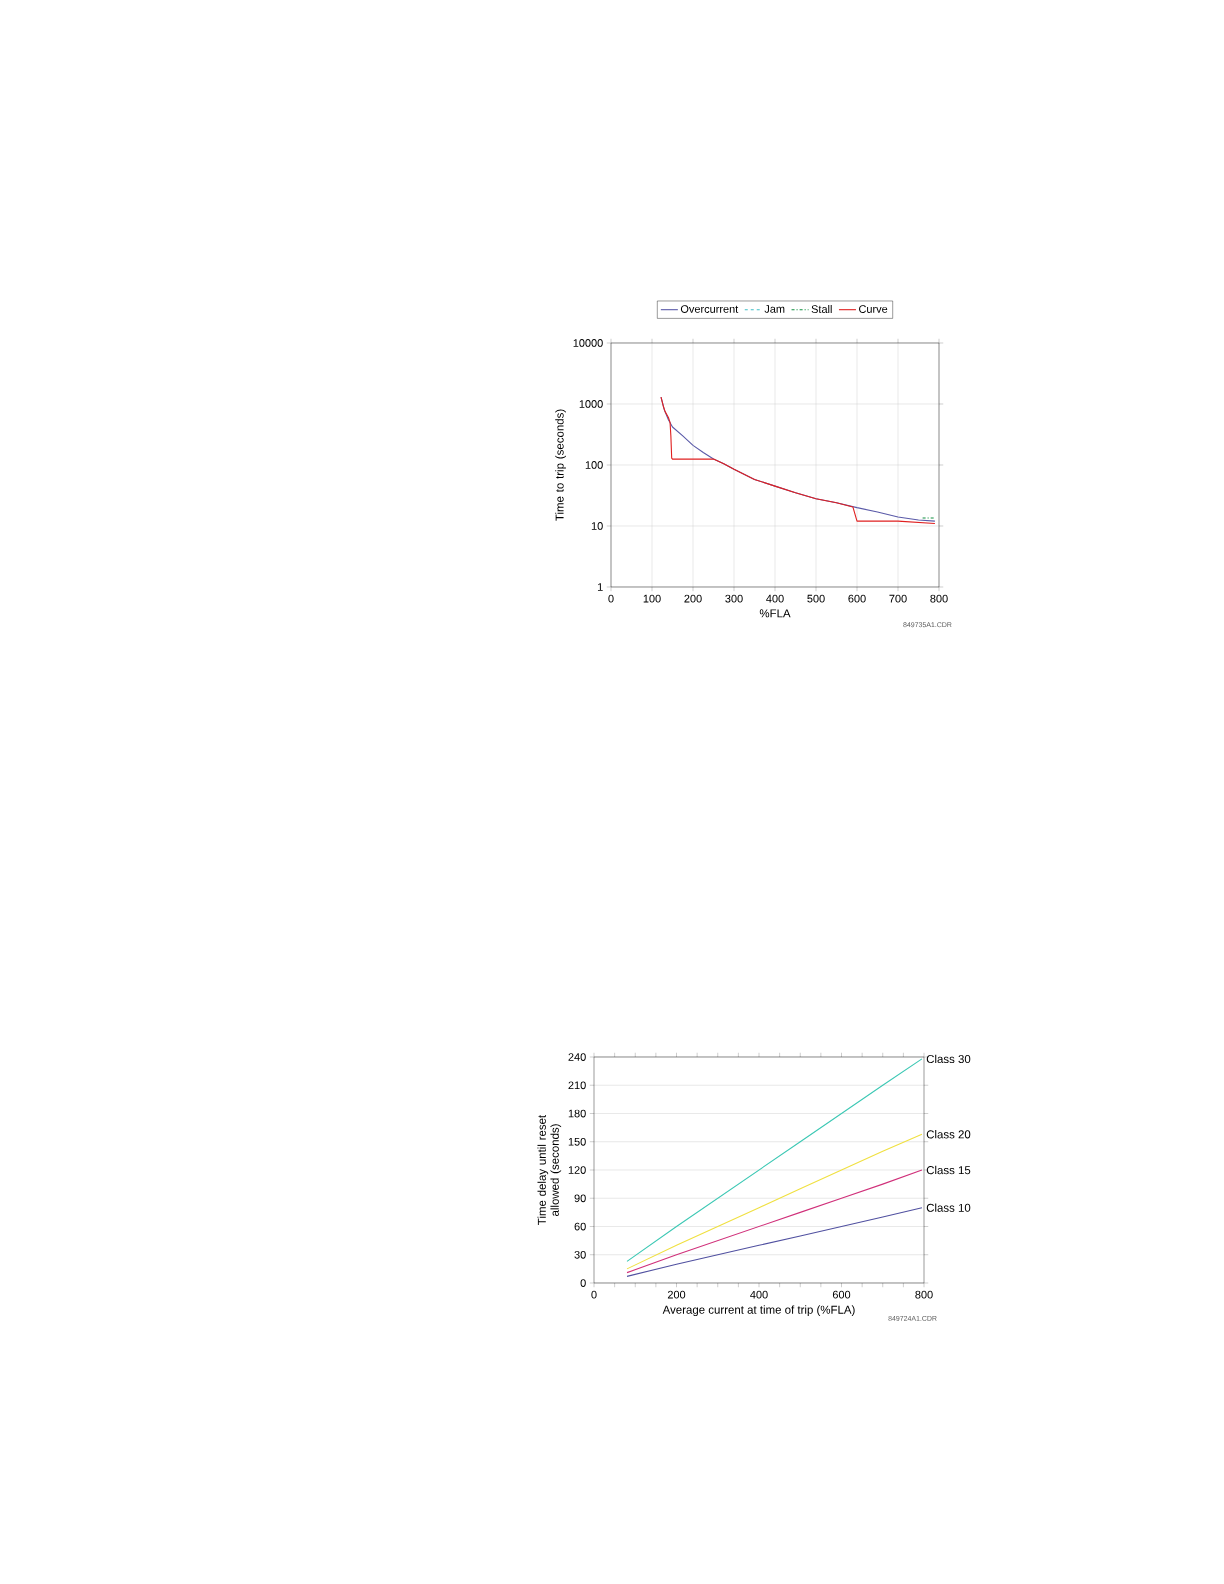 The height and width of the screenshot is (1584, 1224). Describe the element at coordinates (611, 598) in the screenshot. I see `x-tick-label: 0` at that location.